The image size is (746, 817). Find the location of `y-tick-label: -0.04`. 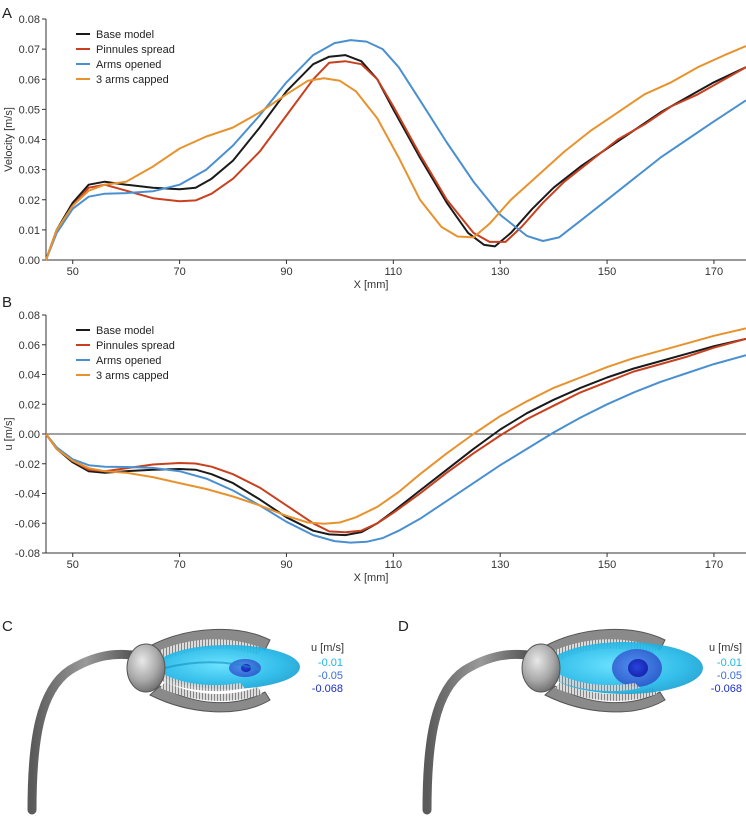

y-tick-label: -0.04 is located at coordinates (27, 495).